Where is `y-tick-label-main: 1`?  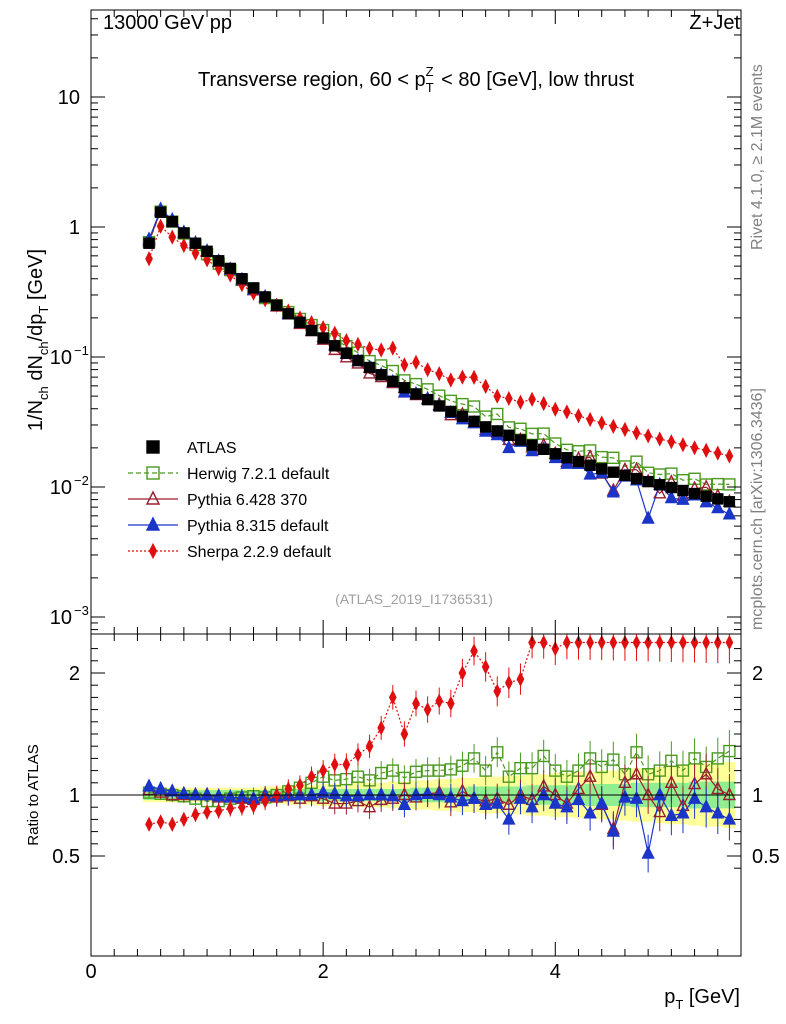 y-tick-label-main: 1 is located at coordinates (74, 228).